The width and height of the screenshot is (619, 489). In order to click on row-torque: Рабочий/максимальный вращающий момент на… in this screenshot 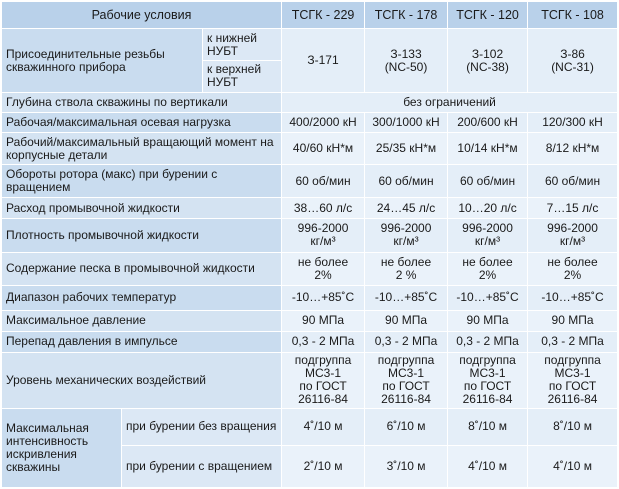, I will do `click(309, 148)`.